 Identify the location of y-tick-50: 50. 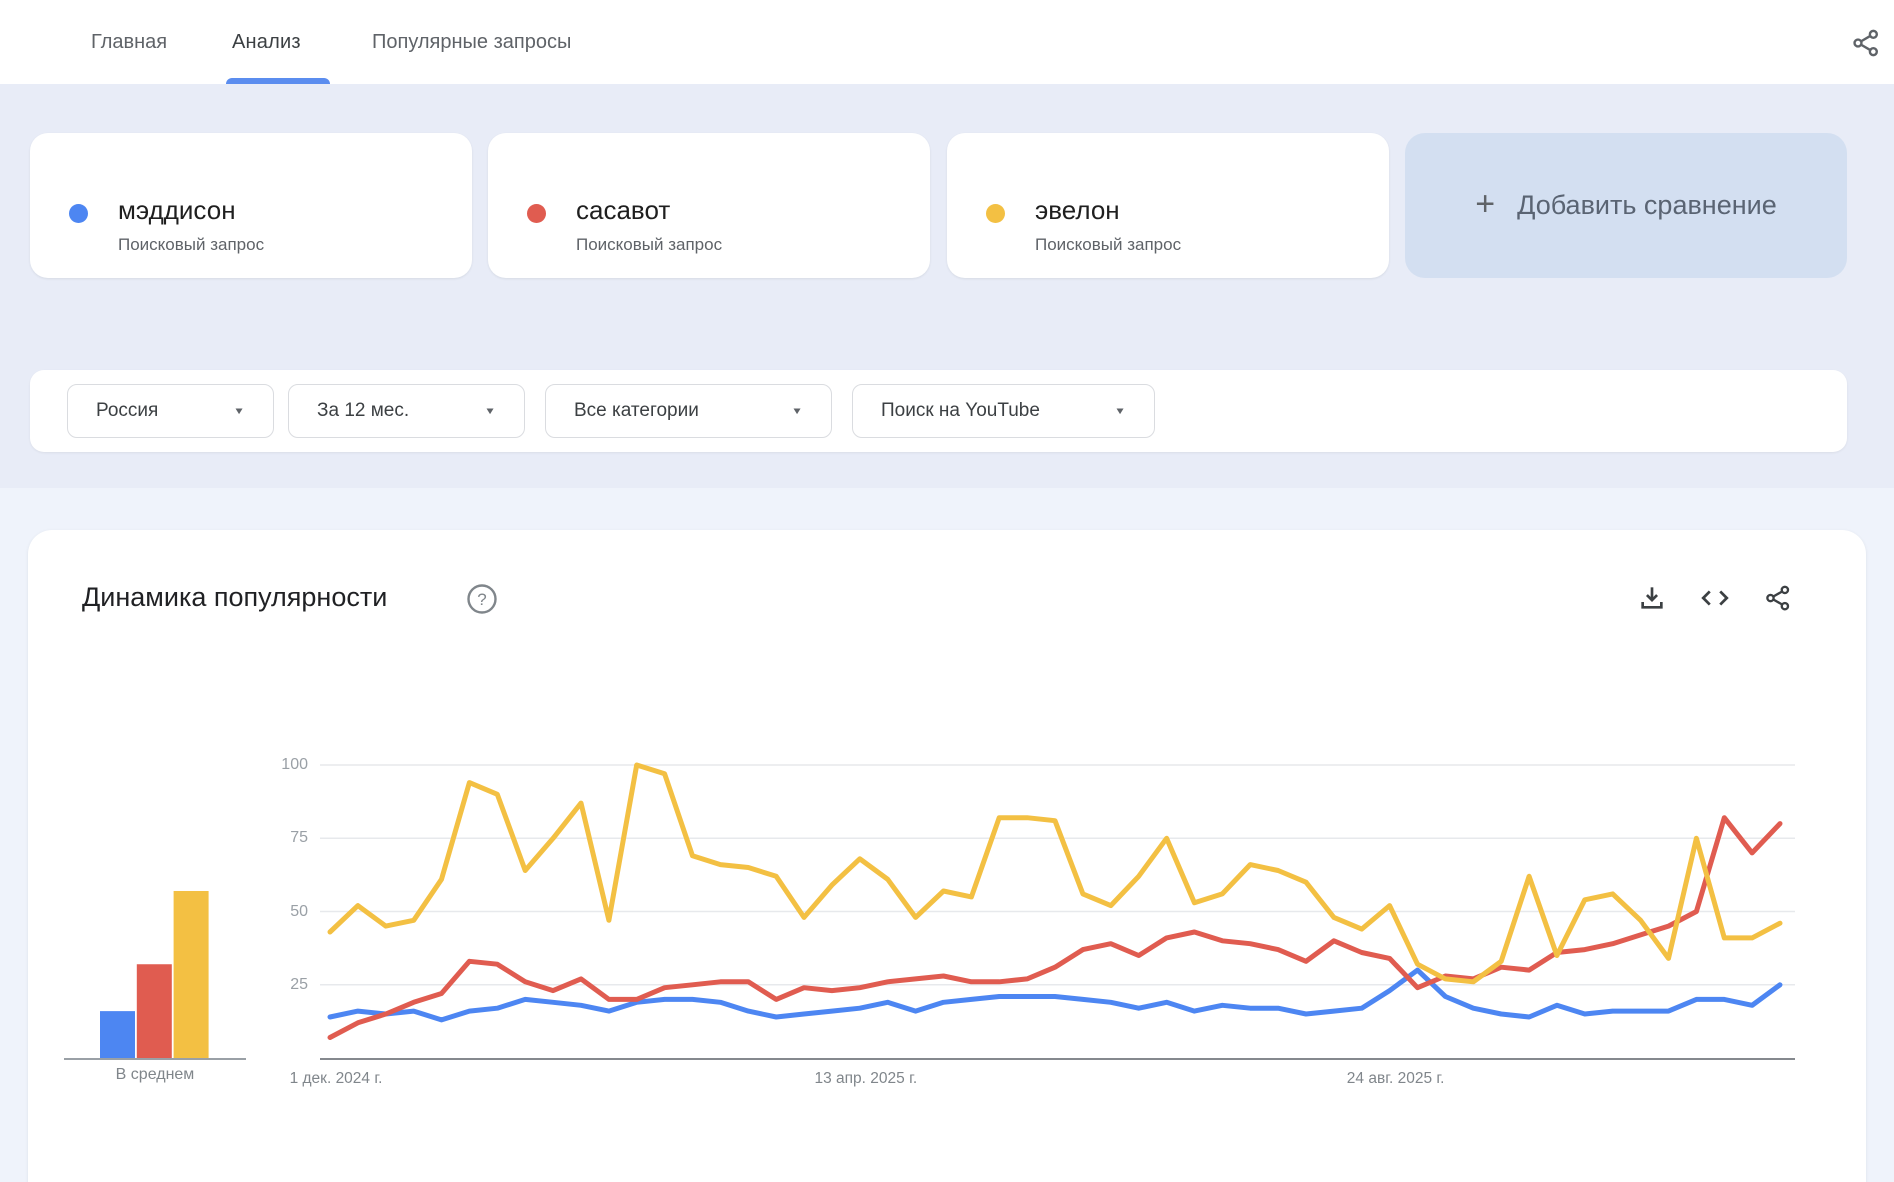
(299, 911).